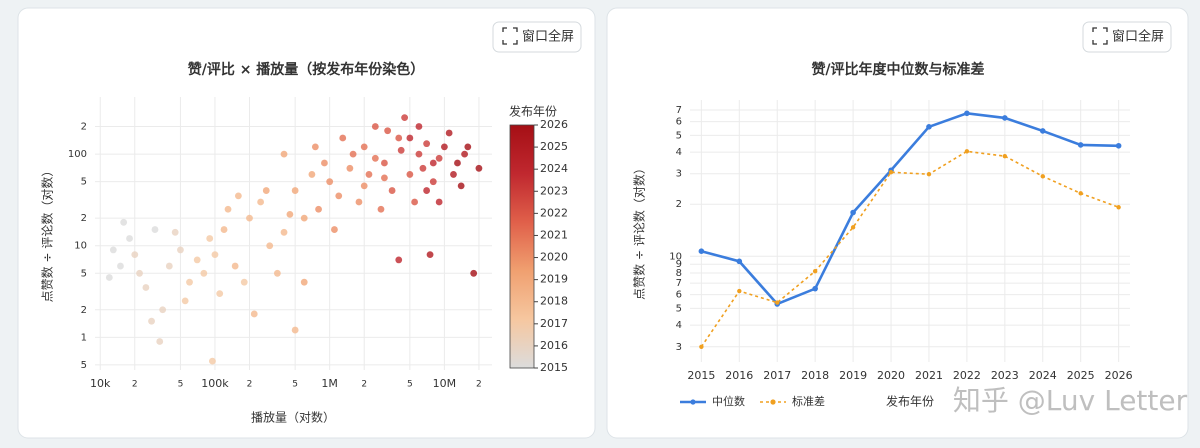 This screenshot has width=1200, height=448. Describe the element at coordinates (679, 110) in the screenshot. I see `y-tick-label: 7` at that location.